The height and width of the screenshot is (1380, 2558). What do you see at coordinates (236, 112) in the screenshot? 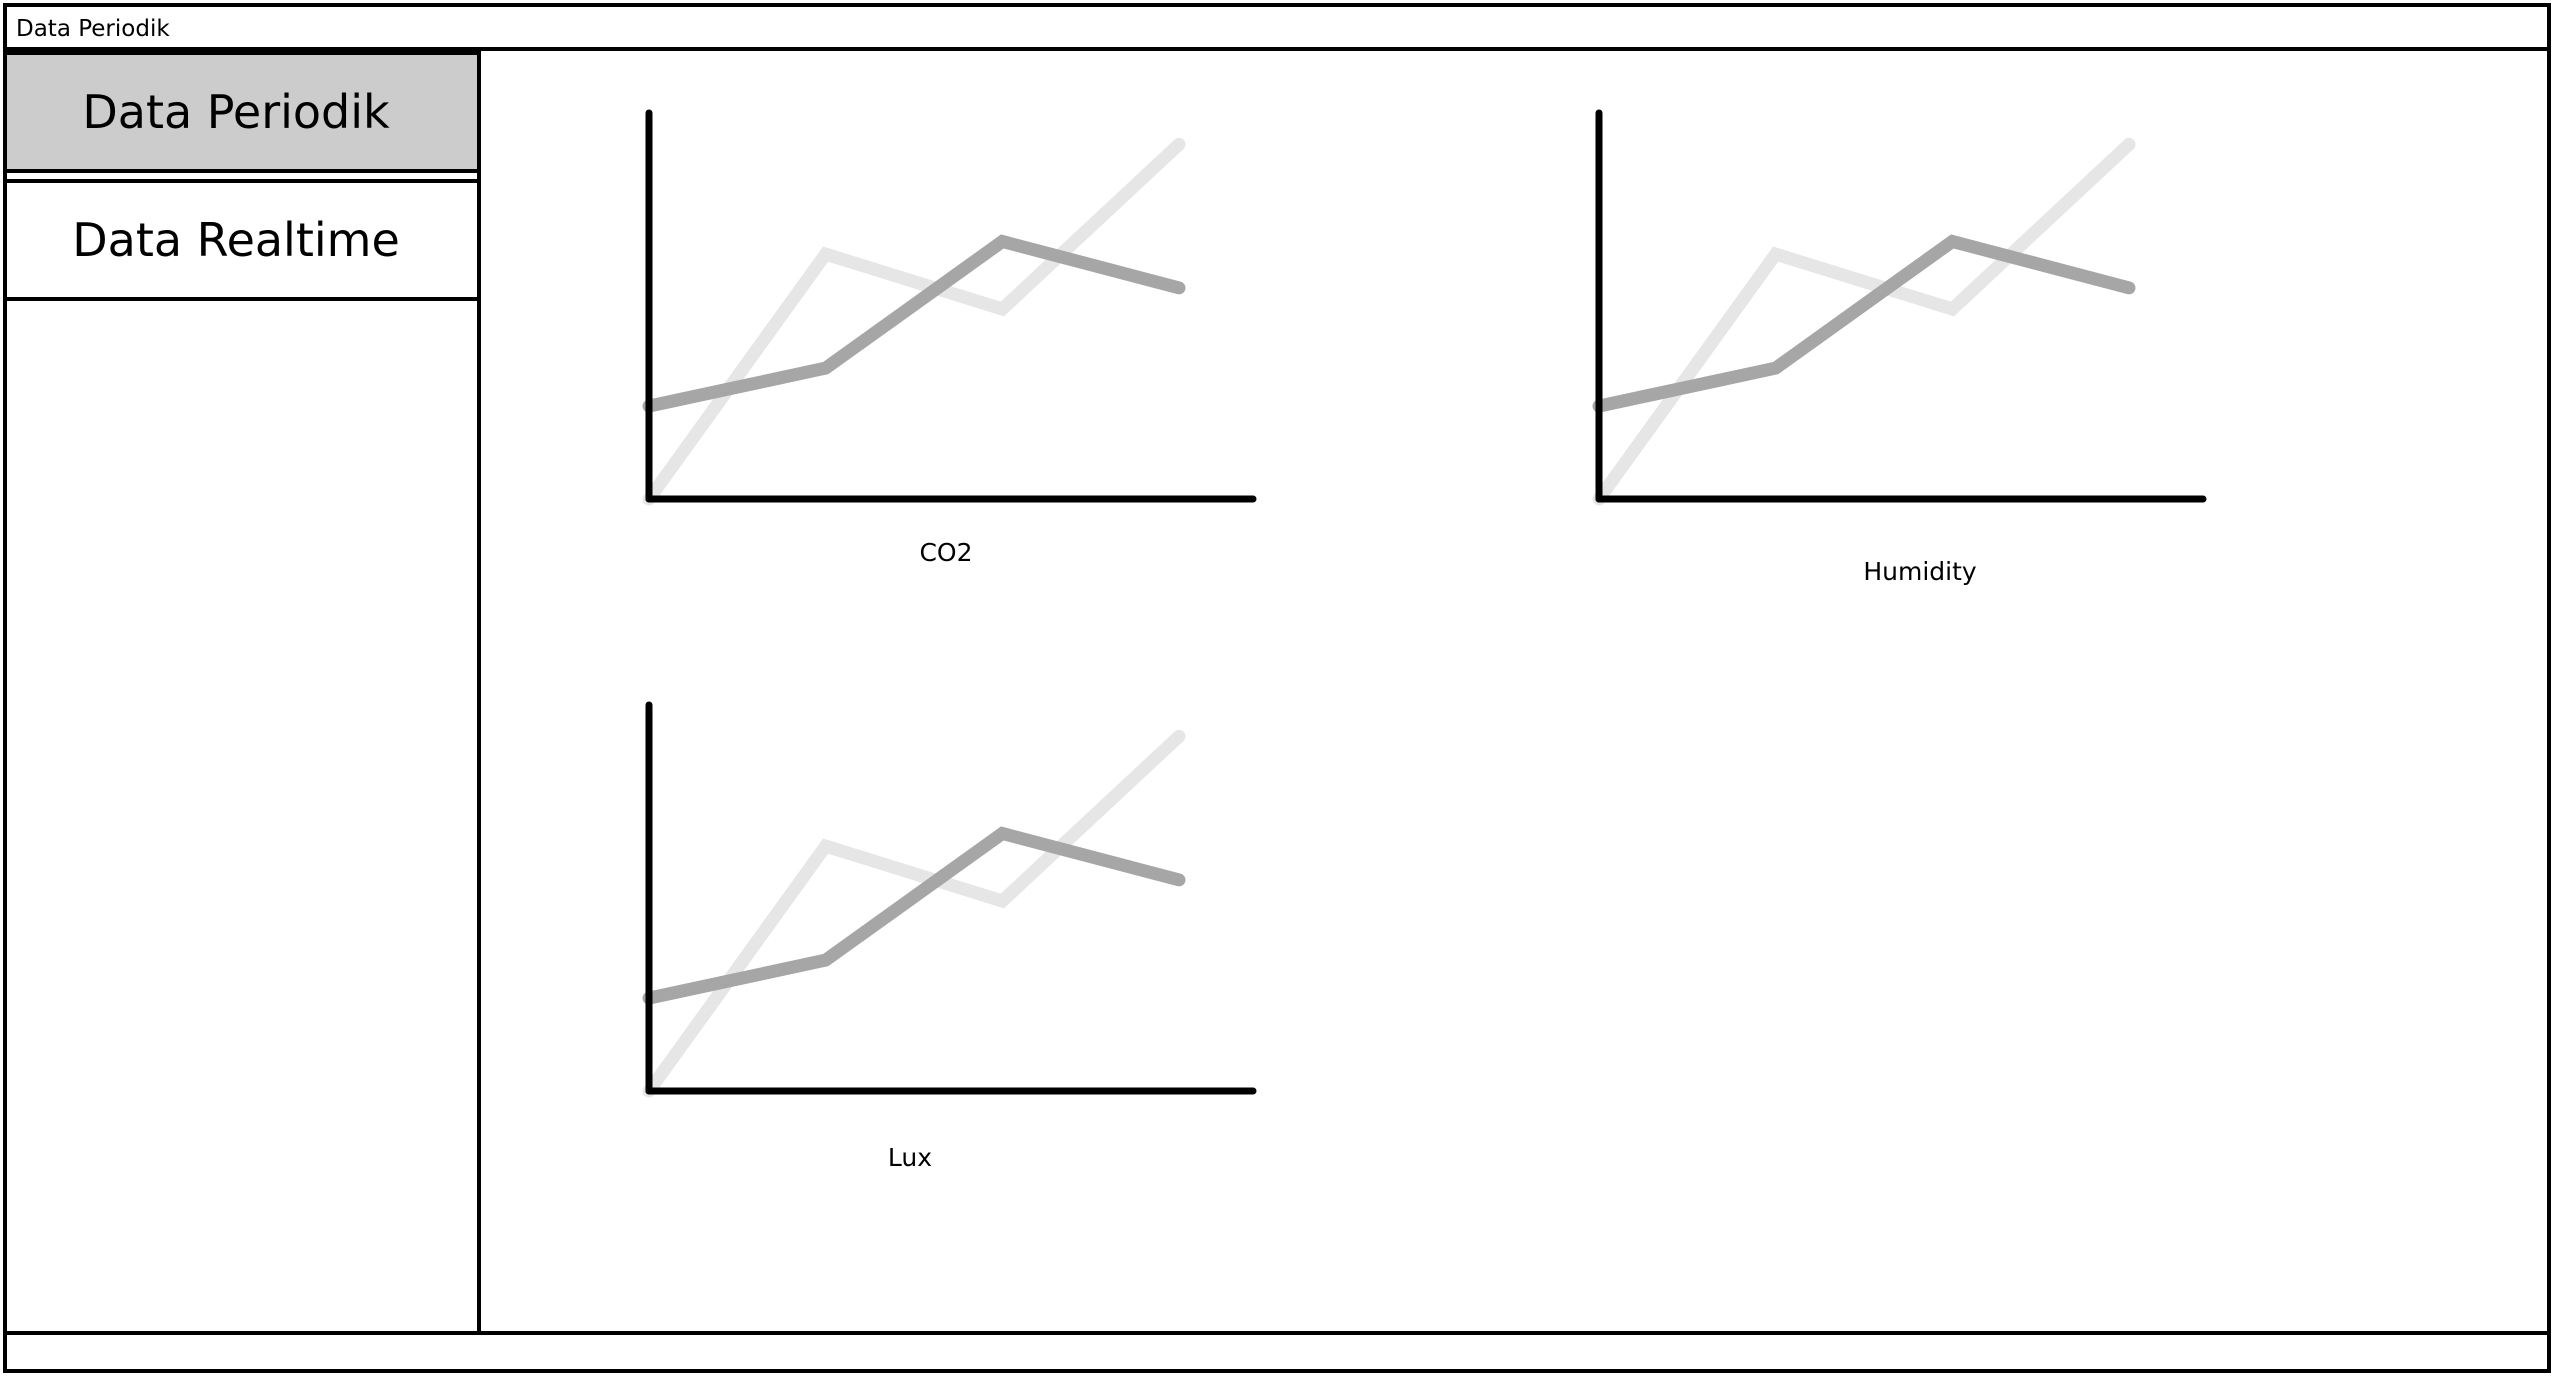
I see `sidebar-item-label: Data Periodik` at bounding box center [236, 112].